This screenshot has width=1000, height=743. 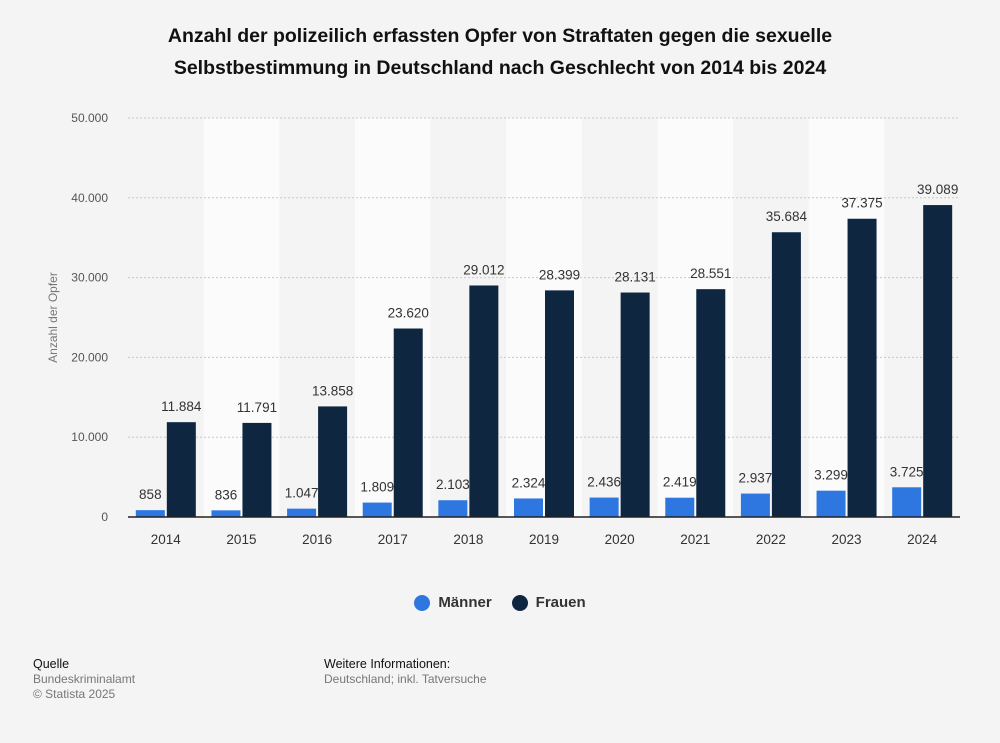 I want to click on data-label-men-2022: 2.937, so click(x=756, y=478).